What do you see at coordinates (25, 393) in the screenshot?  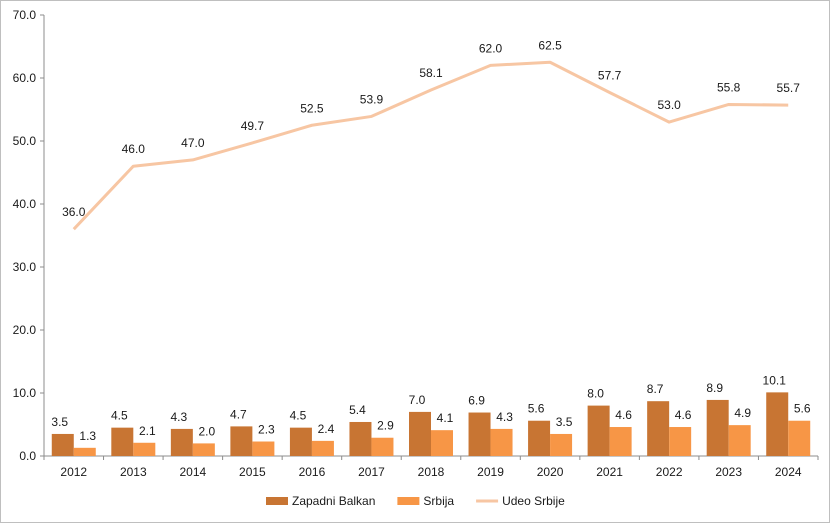 I see `y-tick-label: 10.0` at bounding box center [25, 393].